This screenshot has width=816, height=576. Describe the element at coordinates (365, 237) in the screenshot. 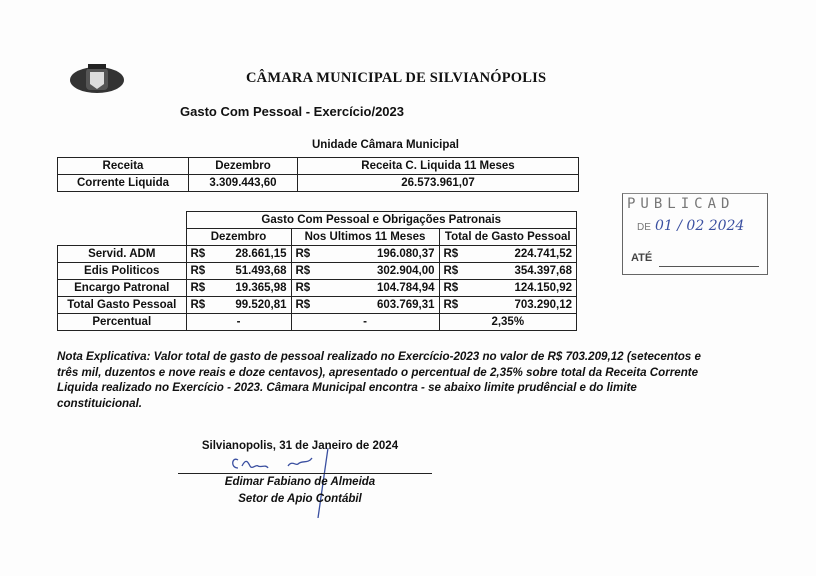

I see `header-cell: Nos Ultimos 11 Meses` at that location.